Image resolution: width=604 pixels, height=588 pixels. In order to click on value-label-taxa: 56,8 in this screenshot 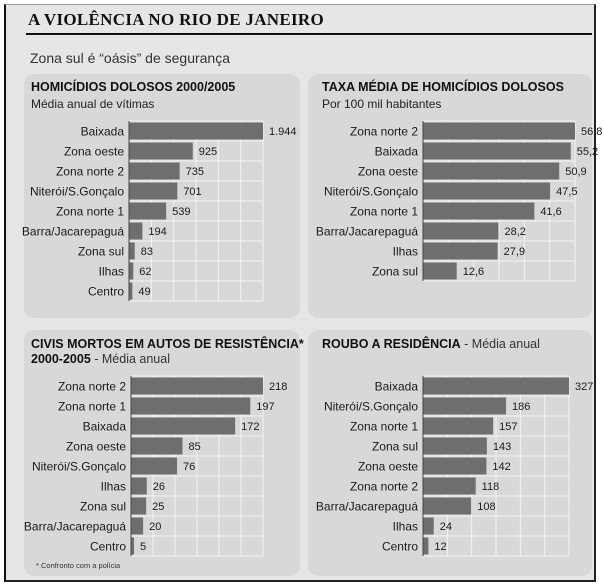, I will do `click(591, 132)`.